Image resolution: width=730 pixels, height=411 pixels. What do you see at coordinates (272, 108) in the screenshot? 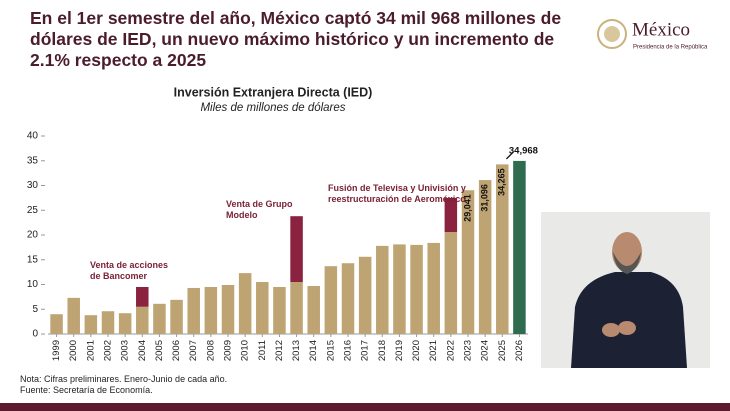
I see `chart-subtitle: Miles de millones de dólares` at bounding box center [272, 108].